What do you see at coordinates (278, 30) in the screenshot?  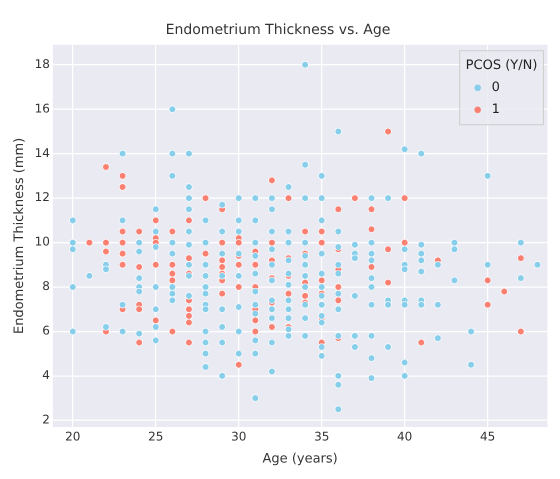 I see `chart-title: Endometrium Thickness vs. Age` at bounding box center [278, 30].